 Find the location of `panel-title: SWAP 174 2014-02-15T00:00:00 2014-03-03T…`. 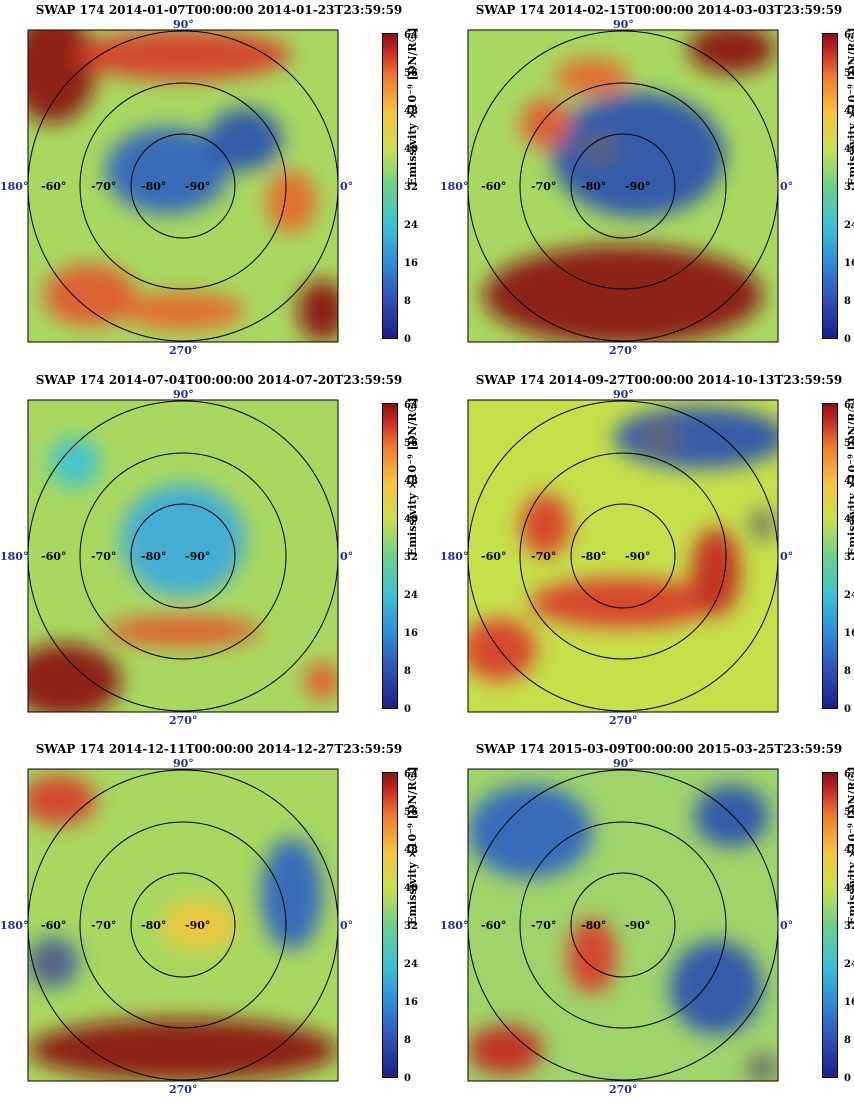

panel-title: SWAP 174 2014-02-15T00:00:00 2014-03-03T… is located at coordinates (659, 10).